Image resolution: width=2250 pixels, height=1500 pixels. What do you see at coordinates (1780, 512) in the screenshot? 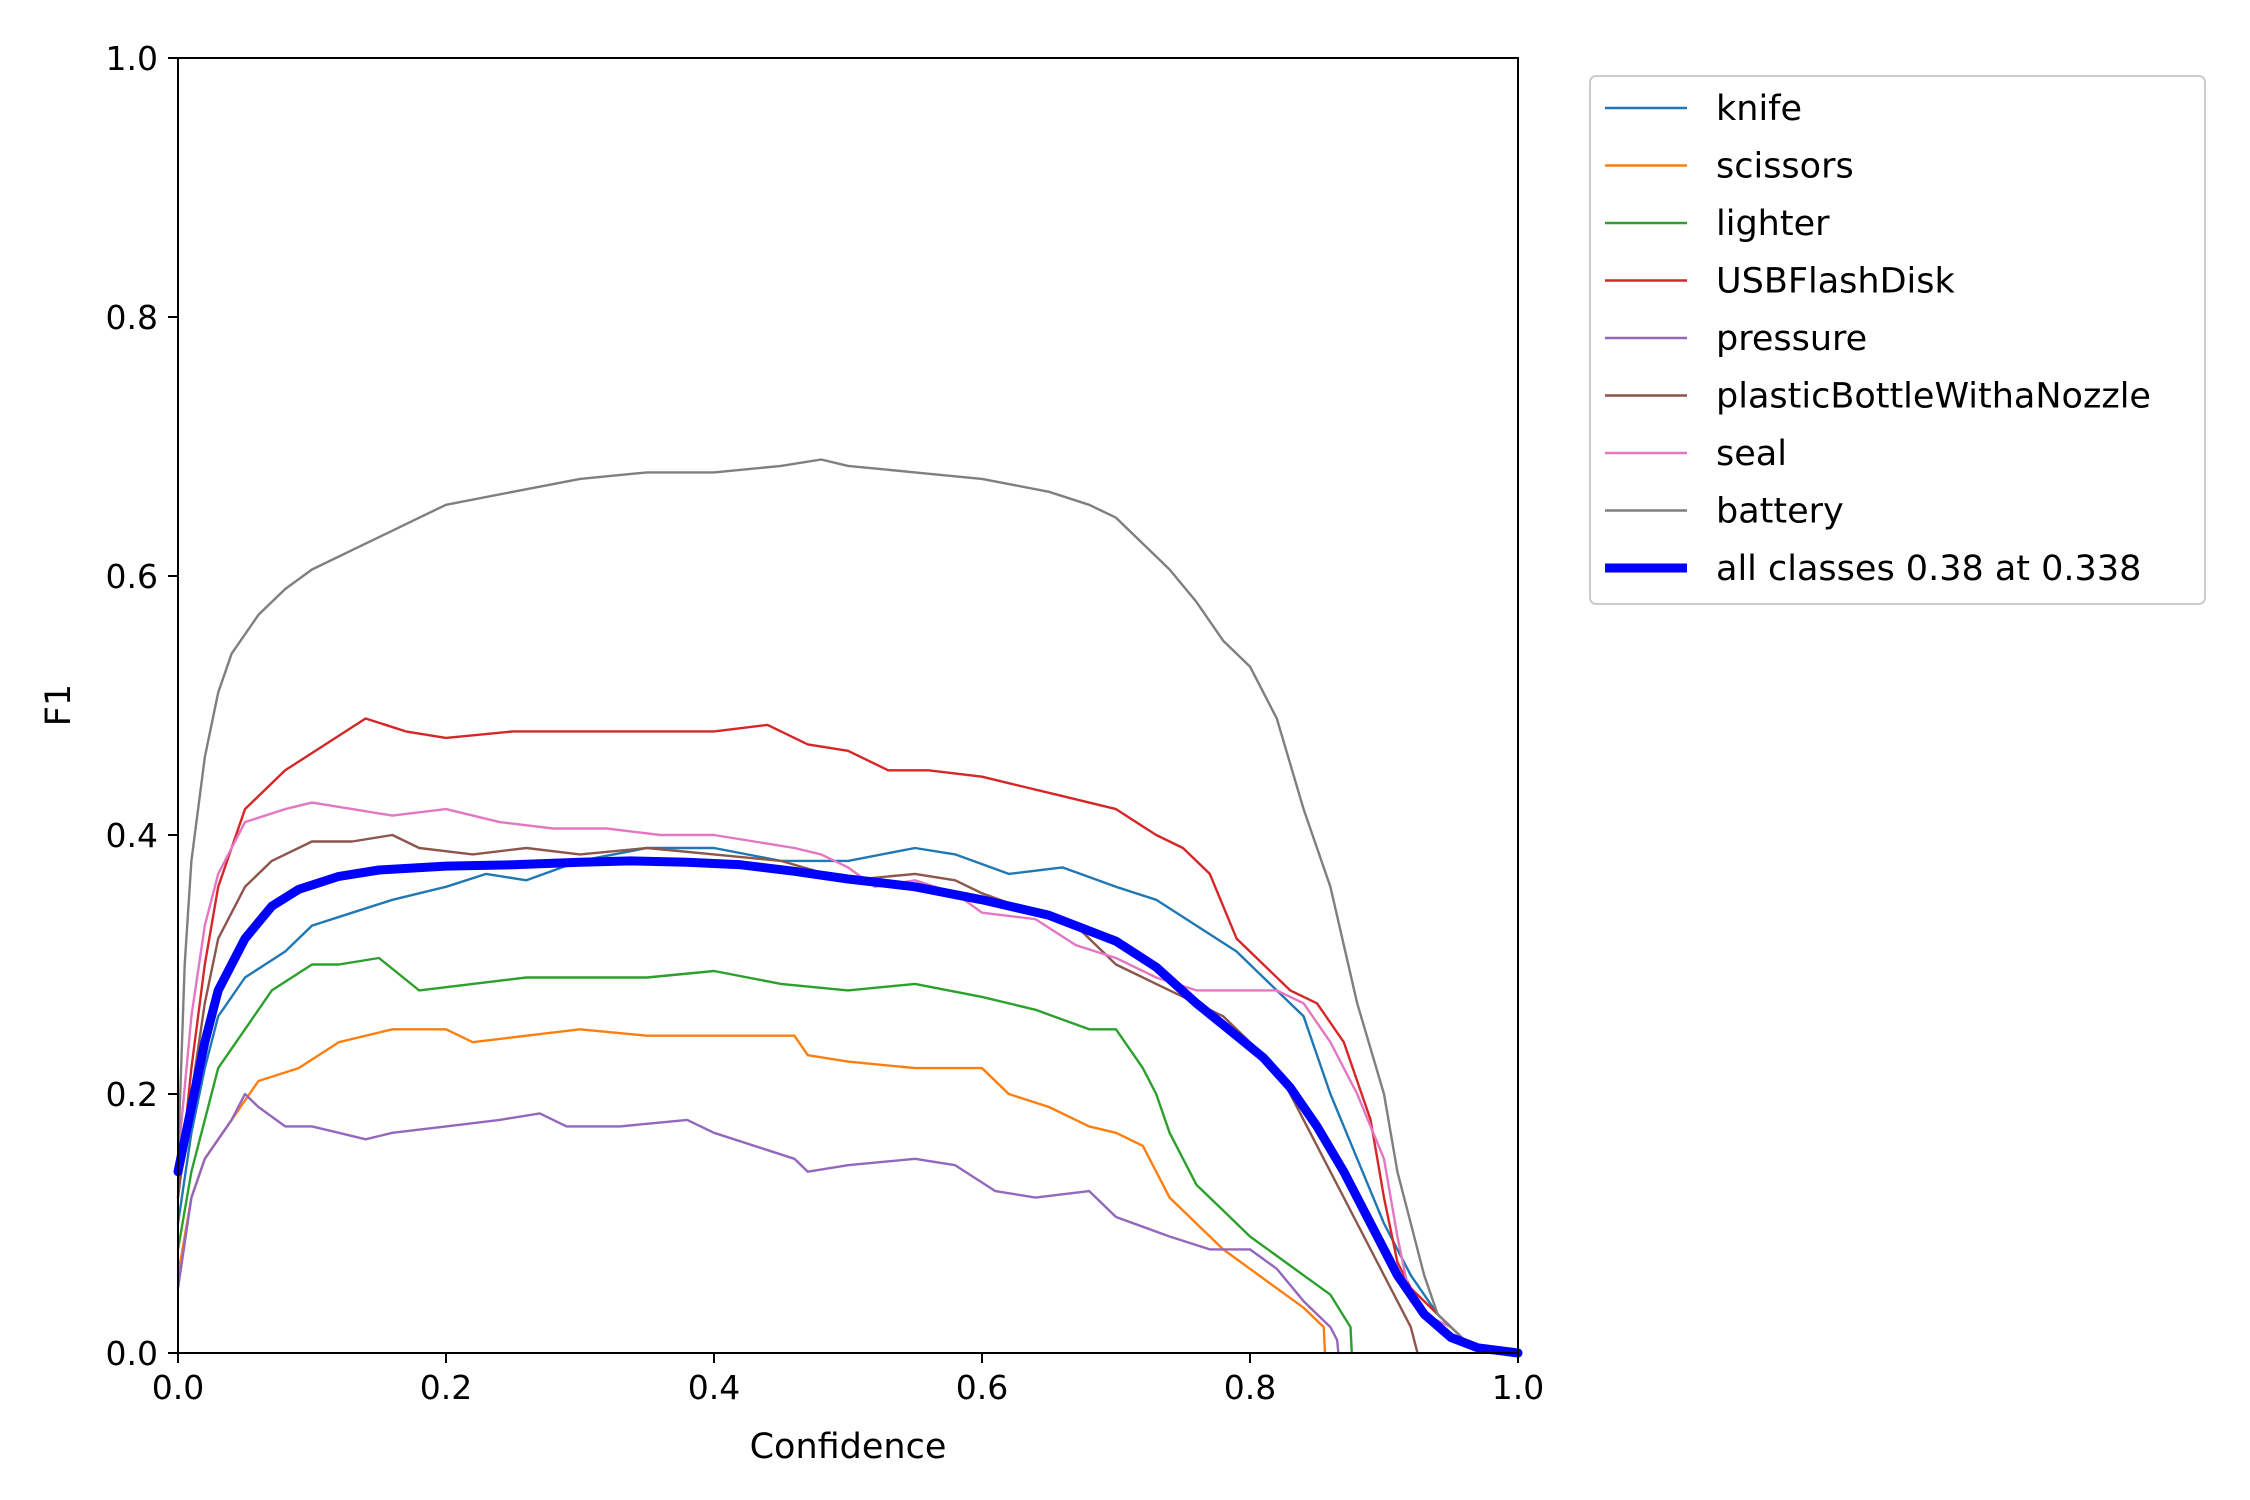
I see `legend-label-battery: battery` at bounding box center [1780, 512].